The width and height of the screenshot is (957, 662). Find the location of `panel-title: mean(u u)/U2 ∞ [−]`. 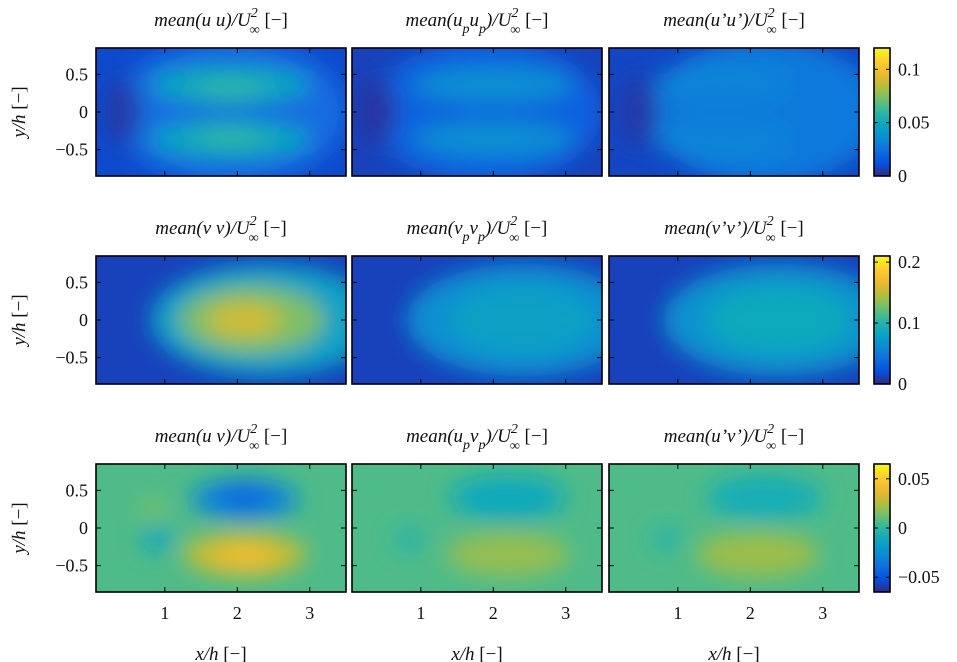

panel-title: mean(u u)/U2 ∞ [−] is located at coordinates (221, 22).